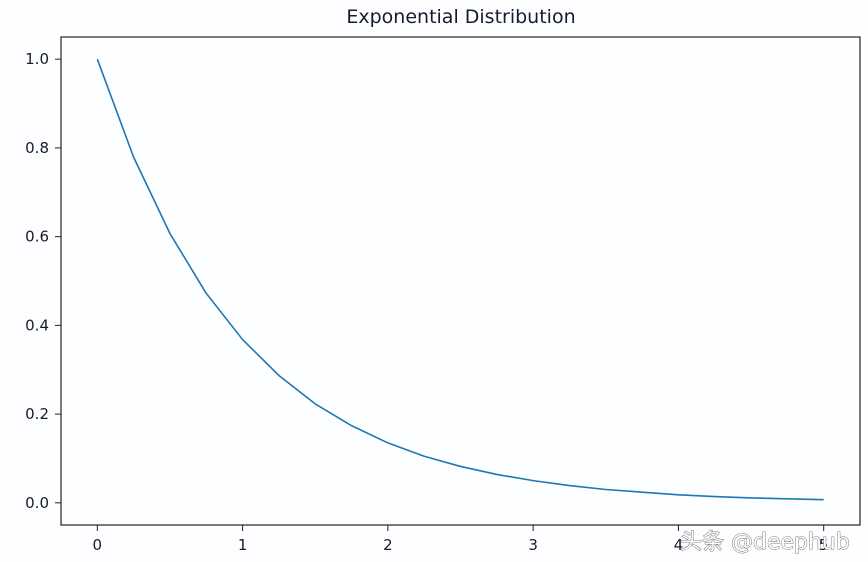  Describe the element at coordinates (679, 545) in the screenshot. I see `x-tick-label: 4` at that location.